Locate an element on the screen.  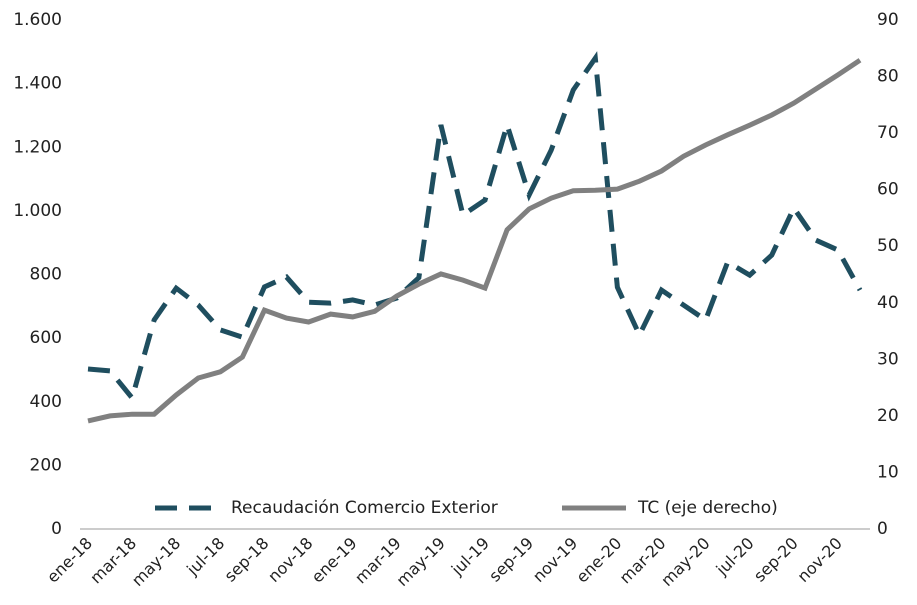
x-tick-label: may-20 is located at coordinates (685, 562).